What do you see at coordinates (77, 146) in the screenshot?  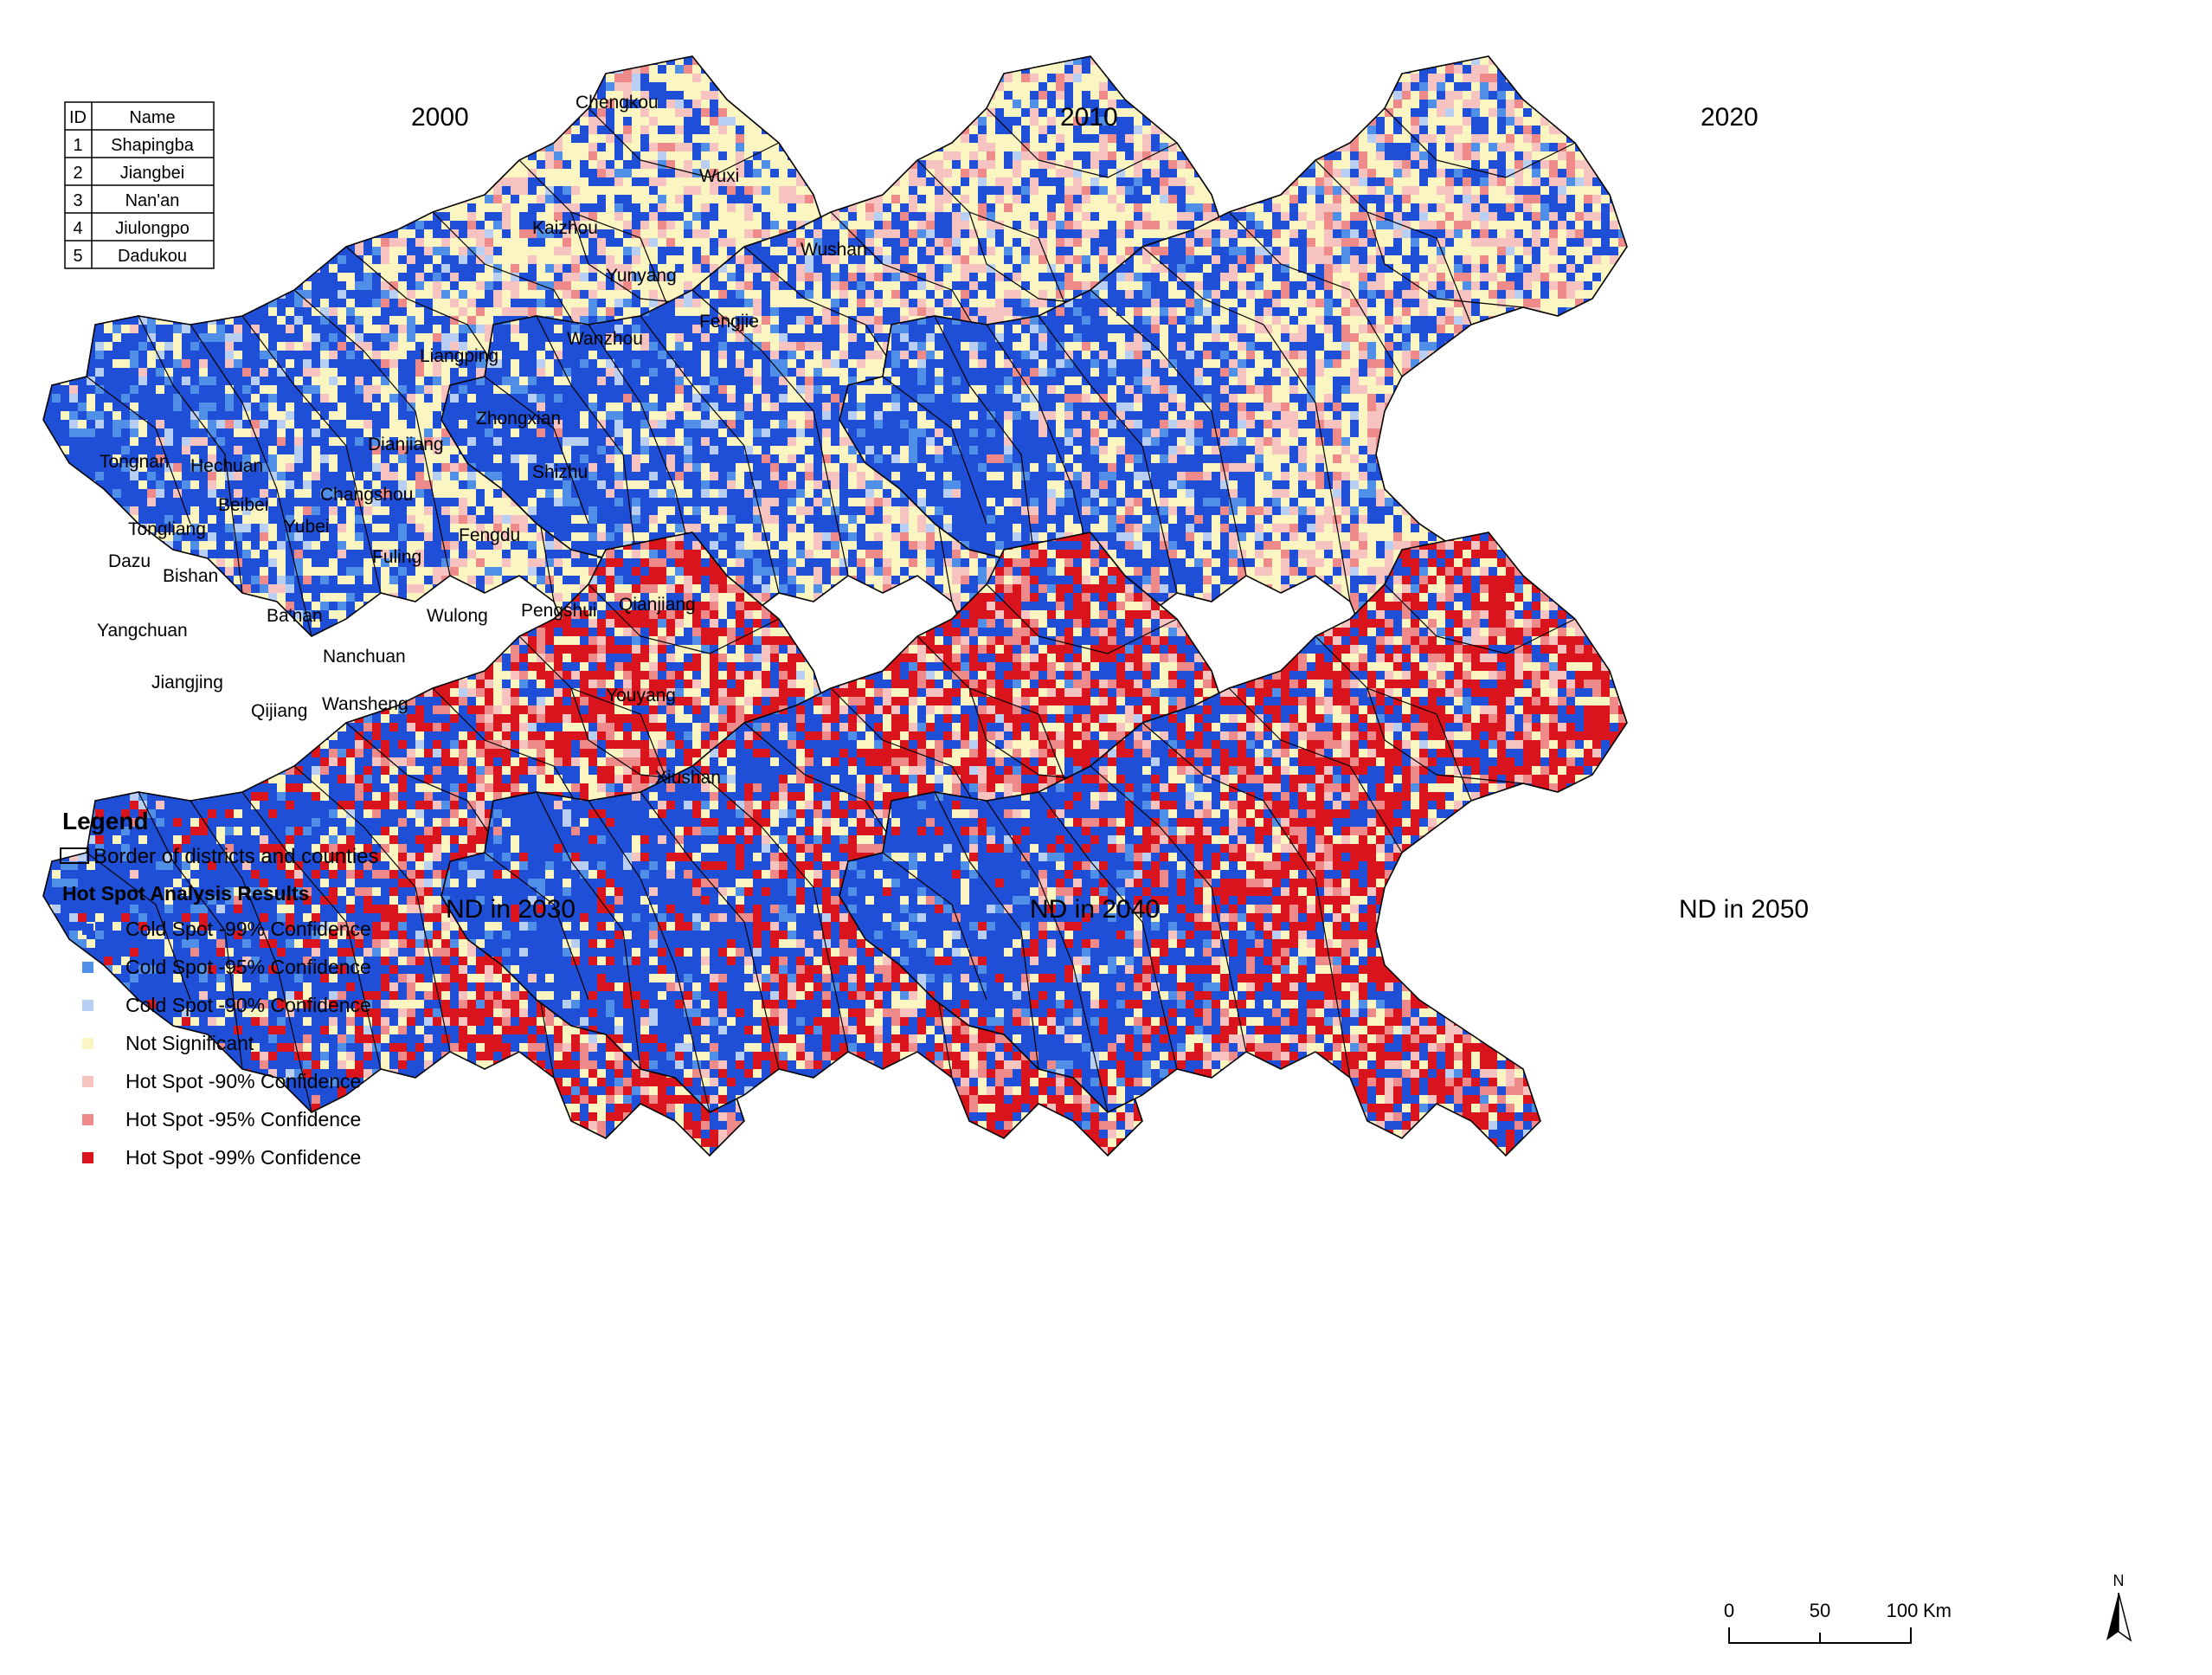 I see `id-table-cell: 1` at bounding box center [77, 146].